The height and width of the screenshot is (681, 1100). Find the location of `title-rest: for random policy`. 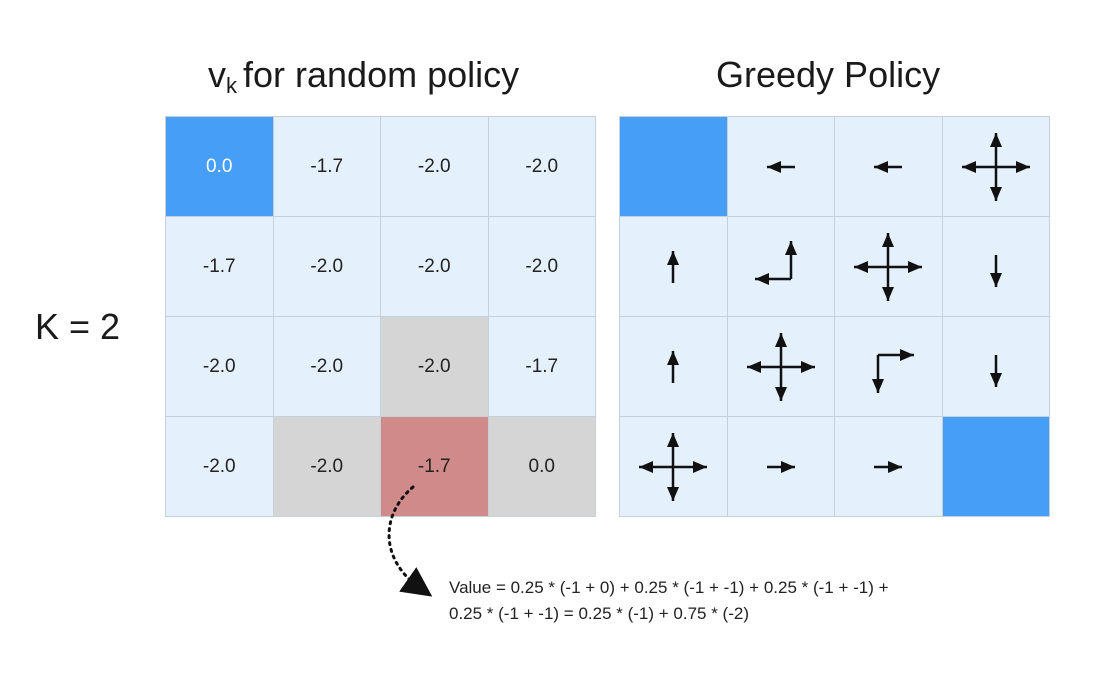

title-rest: for random policy is located at coordinates (381, 74).